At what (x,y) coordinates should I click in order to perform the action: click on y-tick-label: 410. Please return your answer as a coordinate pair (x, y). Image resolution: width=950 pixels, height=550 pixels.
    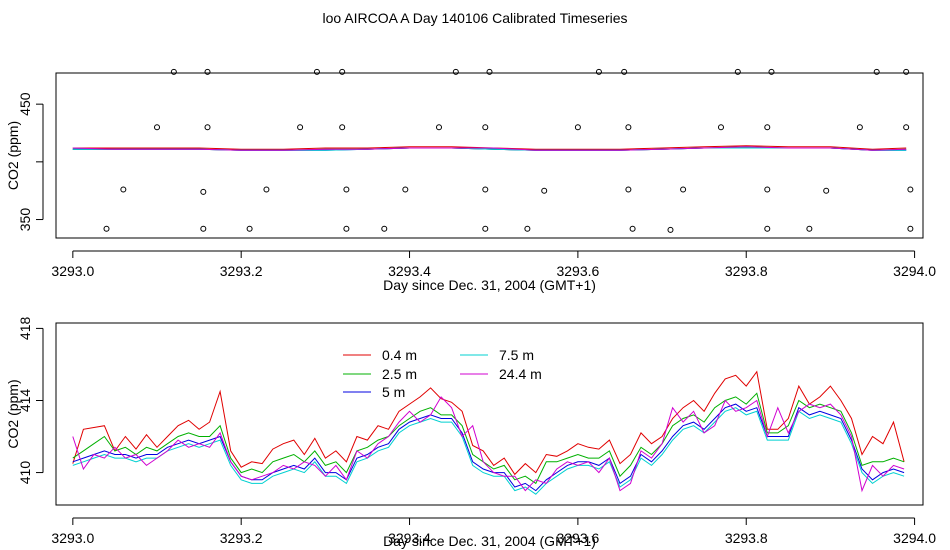
    Looking at the image, I should click on (25, 473).